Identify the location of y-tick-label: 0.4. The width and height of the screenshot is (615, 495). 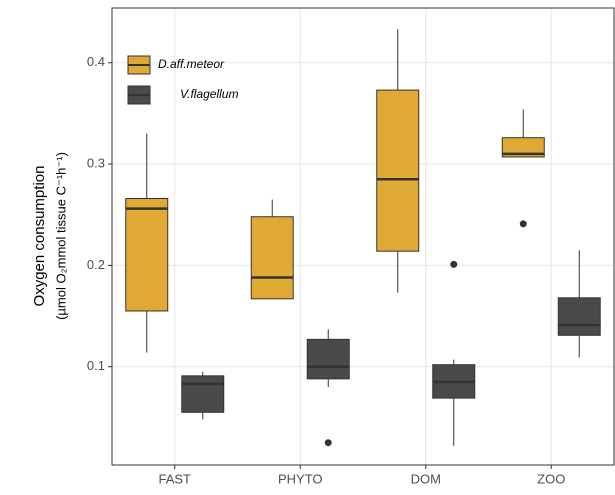
(96, 61).